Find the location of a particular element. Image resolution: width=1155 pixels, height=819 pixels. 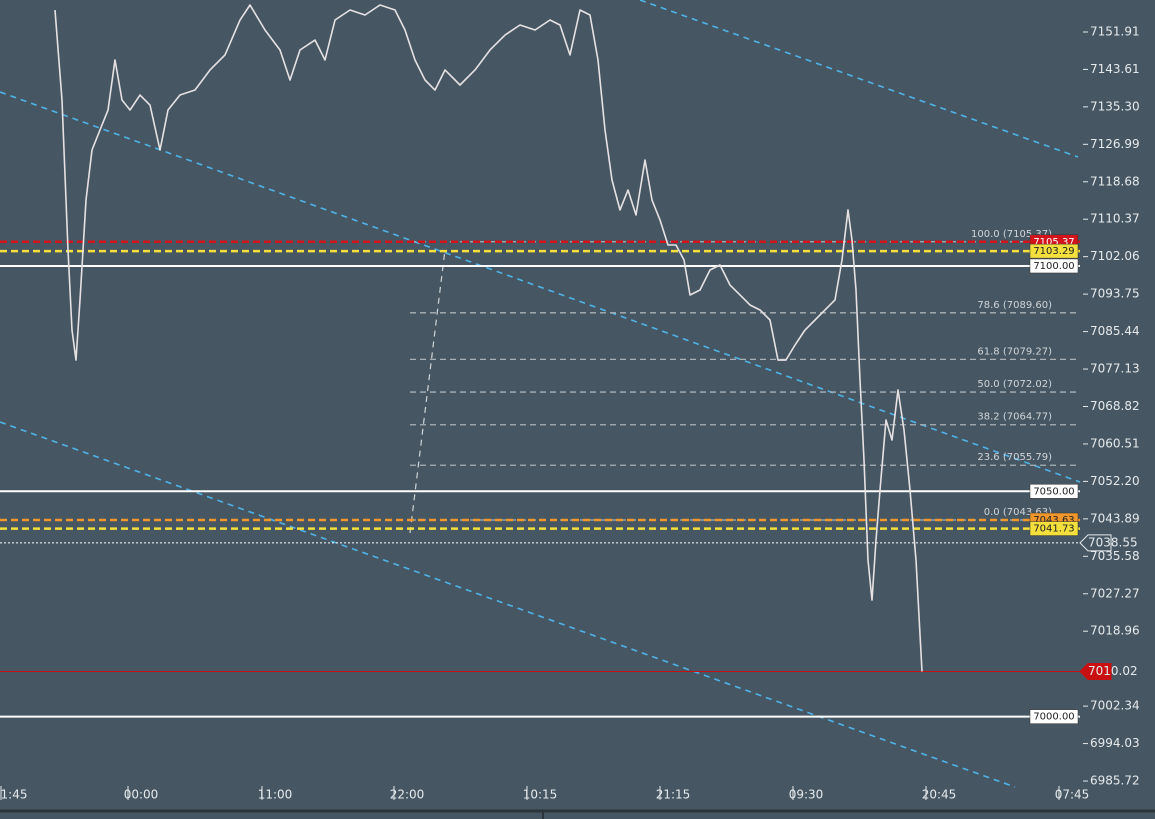

x-tick-label: 07:45 is located at coordinates (1072, 795).